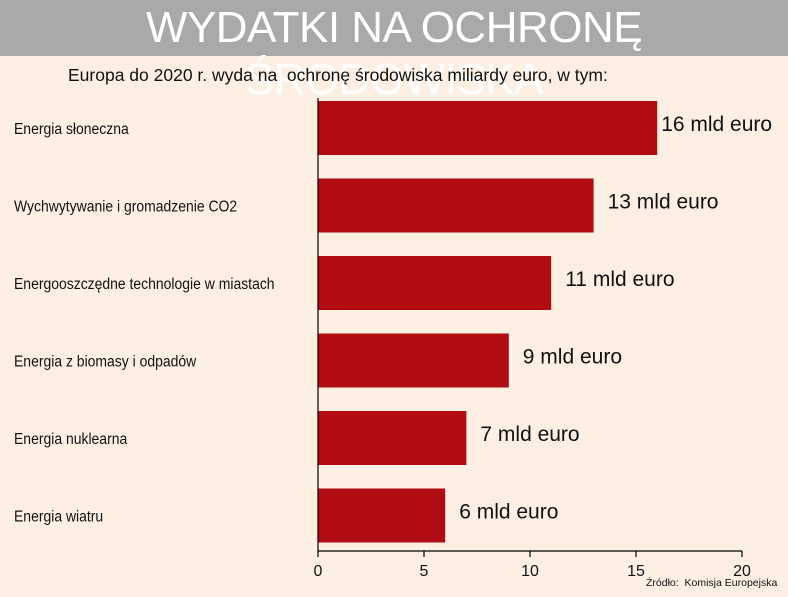 This screenshot has width=788, height=597. What do you see at coordinates (424, 571) in the screenshot?
I see `x-tick-label: 5` at bounding box center [424, 571].